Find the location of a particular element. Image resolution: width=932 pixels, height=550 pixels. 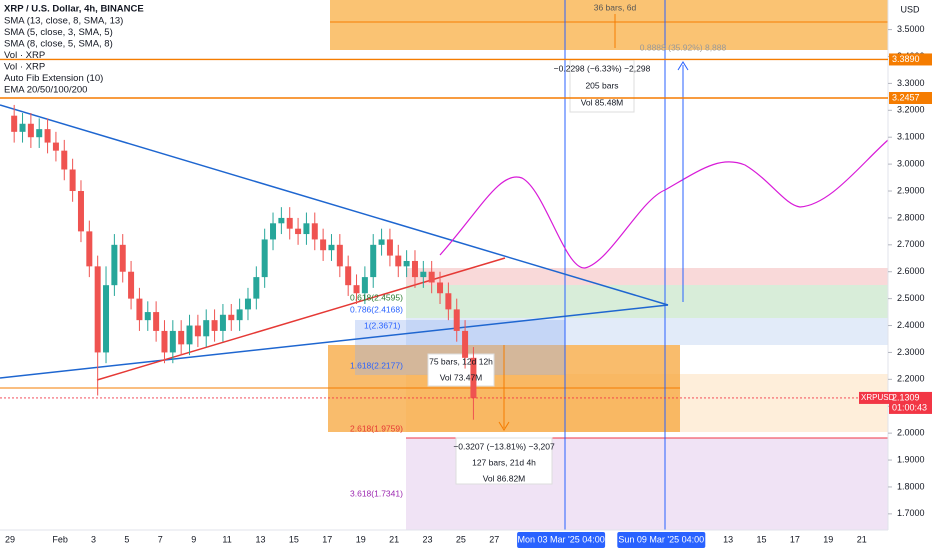

price-axis is located at coordinates (910, 275).